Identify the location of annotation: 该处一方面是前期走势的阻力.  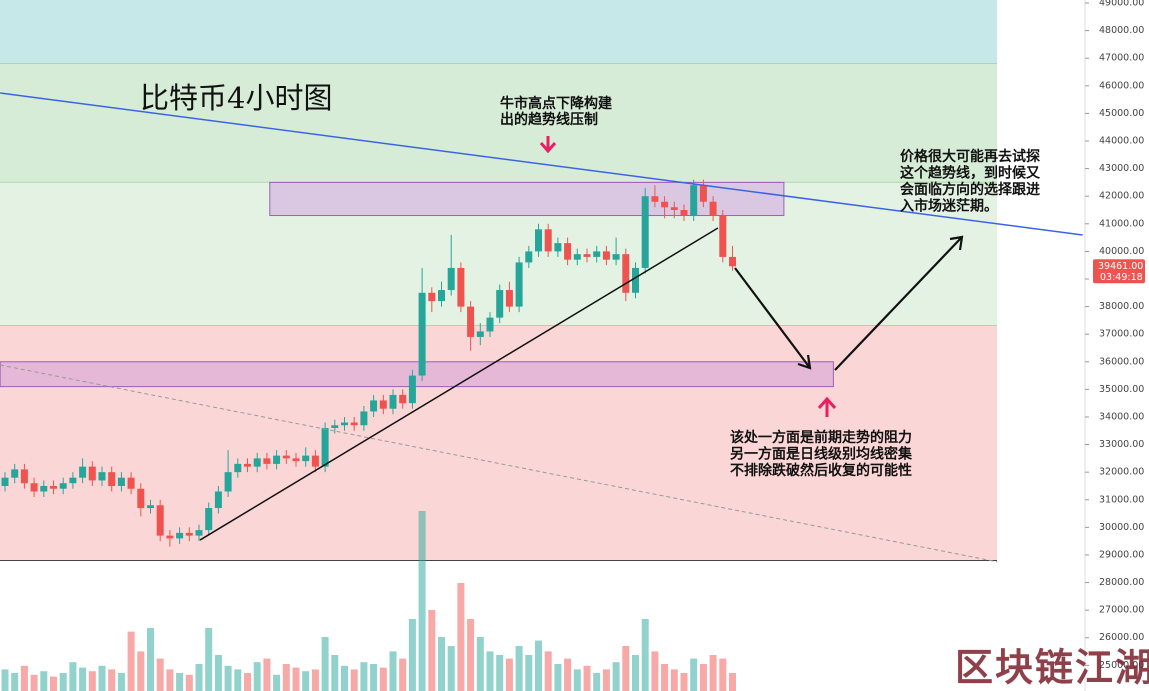
(821, 437).